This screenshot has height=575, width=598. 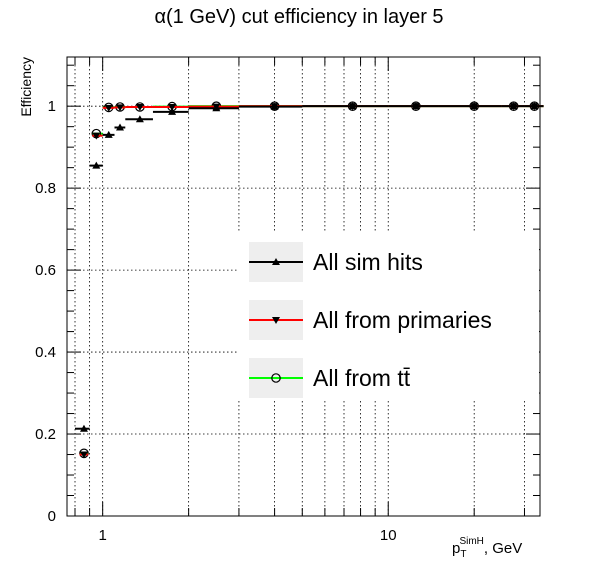 I want to click on x-axis-label: pTSimH, GeV, so click(x=487, y=548).